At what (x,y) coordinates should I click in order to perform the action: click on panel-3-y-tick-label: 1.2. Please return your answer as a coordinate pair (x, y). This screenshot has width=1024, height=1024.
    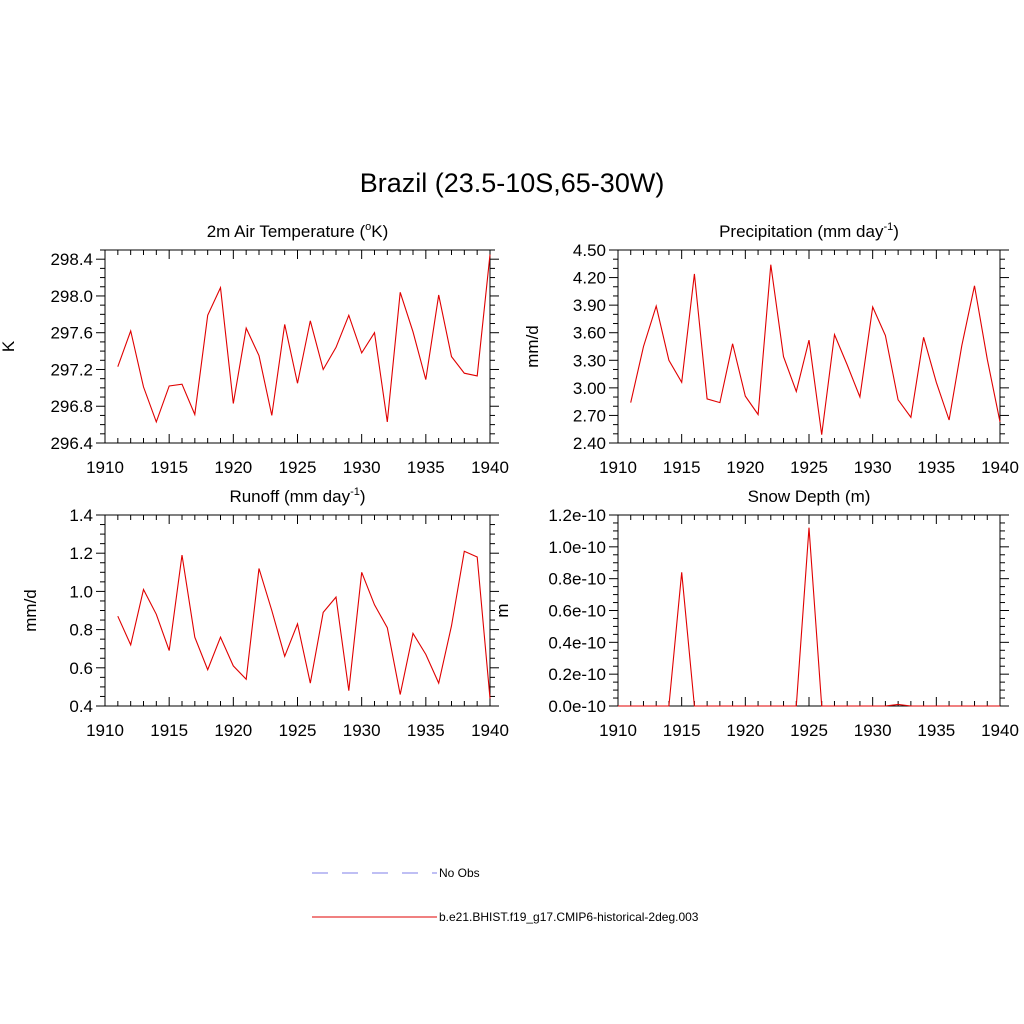
    Looking at the image, I should click on (81, 553).